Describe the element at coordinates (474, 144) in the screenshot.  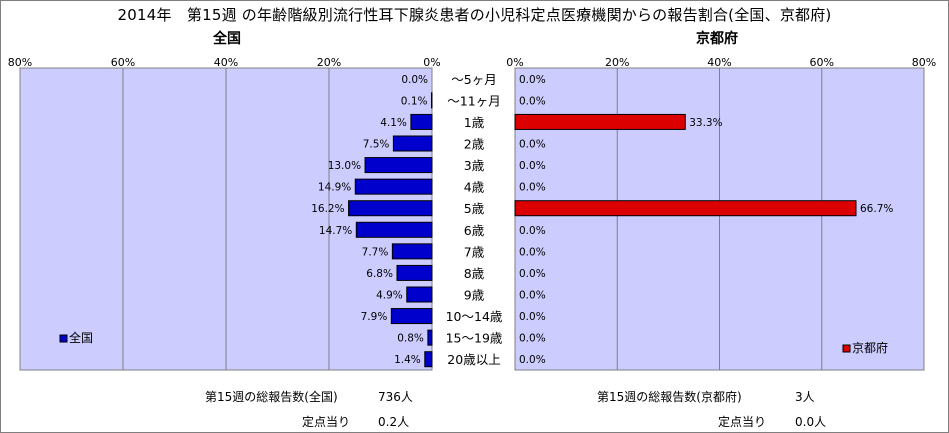
I see `category-label: 2歳` at that location.